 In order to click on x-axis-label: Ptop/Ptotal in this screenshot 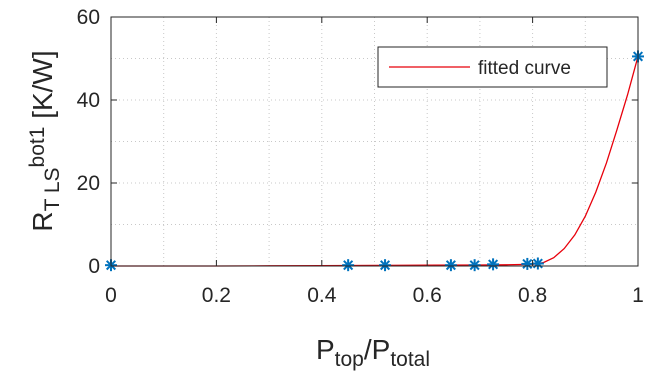, I will do `click(373, 352)`.